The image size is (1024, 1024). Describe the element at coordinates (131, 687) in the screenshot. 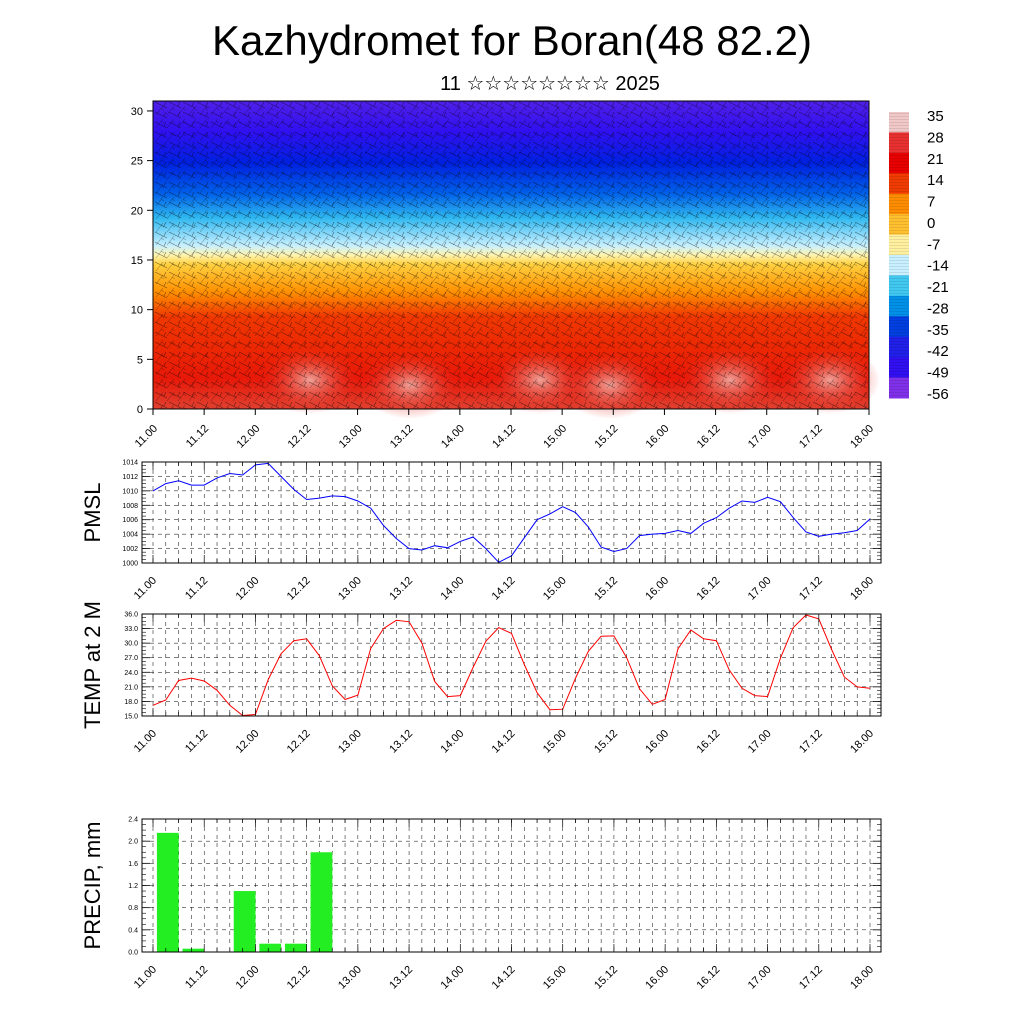

I see `ytick-label: 21.0` at that location.